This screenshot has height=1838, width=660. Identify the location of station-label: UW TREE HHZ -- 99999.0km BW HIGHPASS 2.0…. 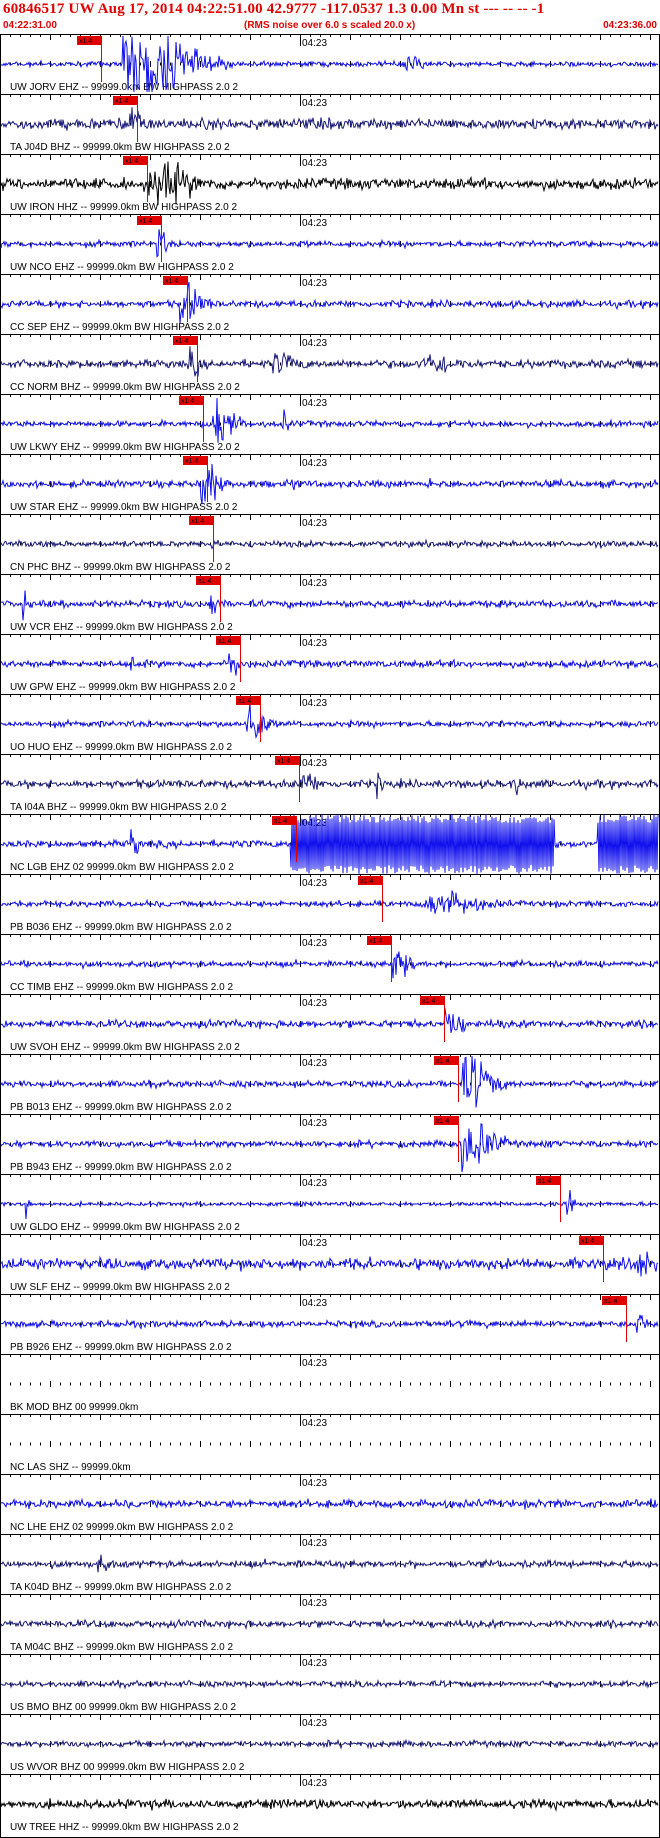
(124, 1827).